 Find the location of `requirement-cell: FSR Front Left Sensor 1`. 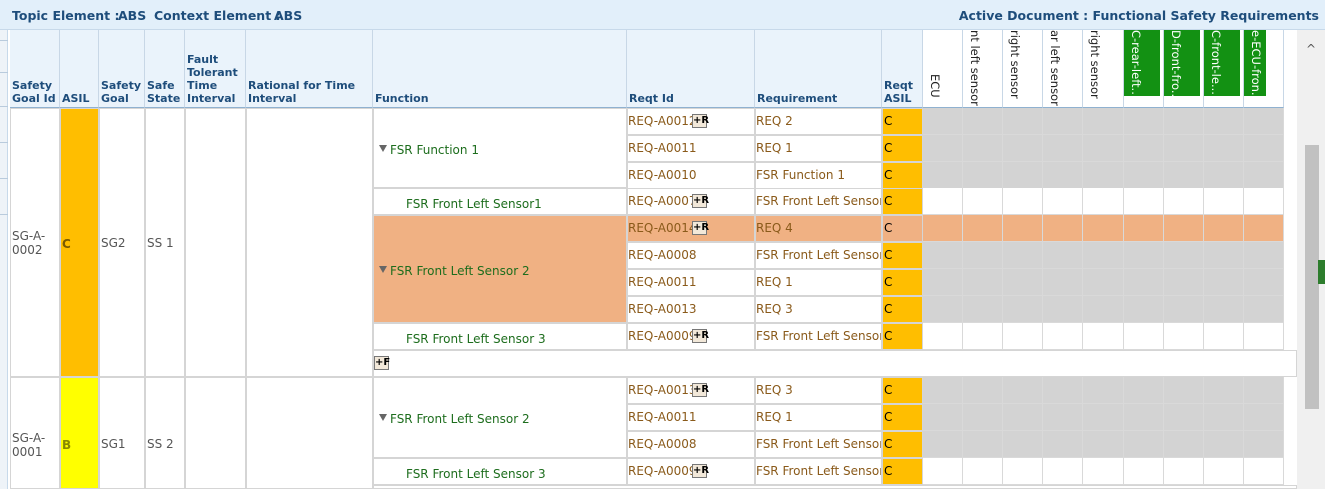

requirement-cell: FSR Front Left Sensor 1 is located at coordinates (818, 201).